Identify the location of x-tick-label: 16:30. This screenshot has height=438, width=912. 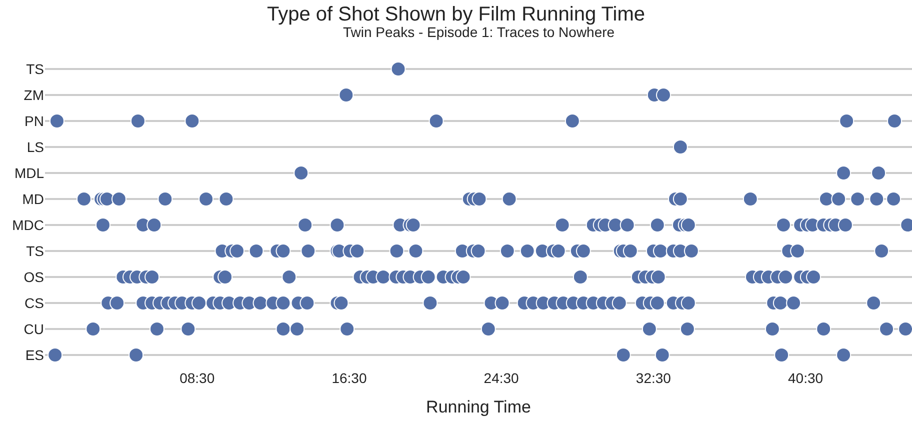
(349, 378).